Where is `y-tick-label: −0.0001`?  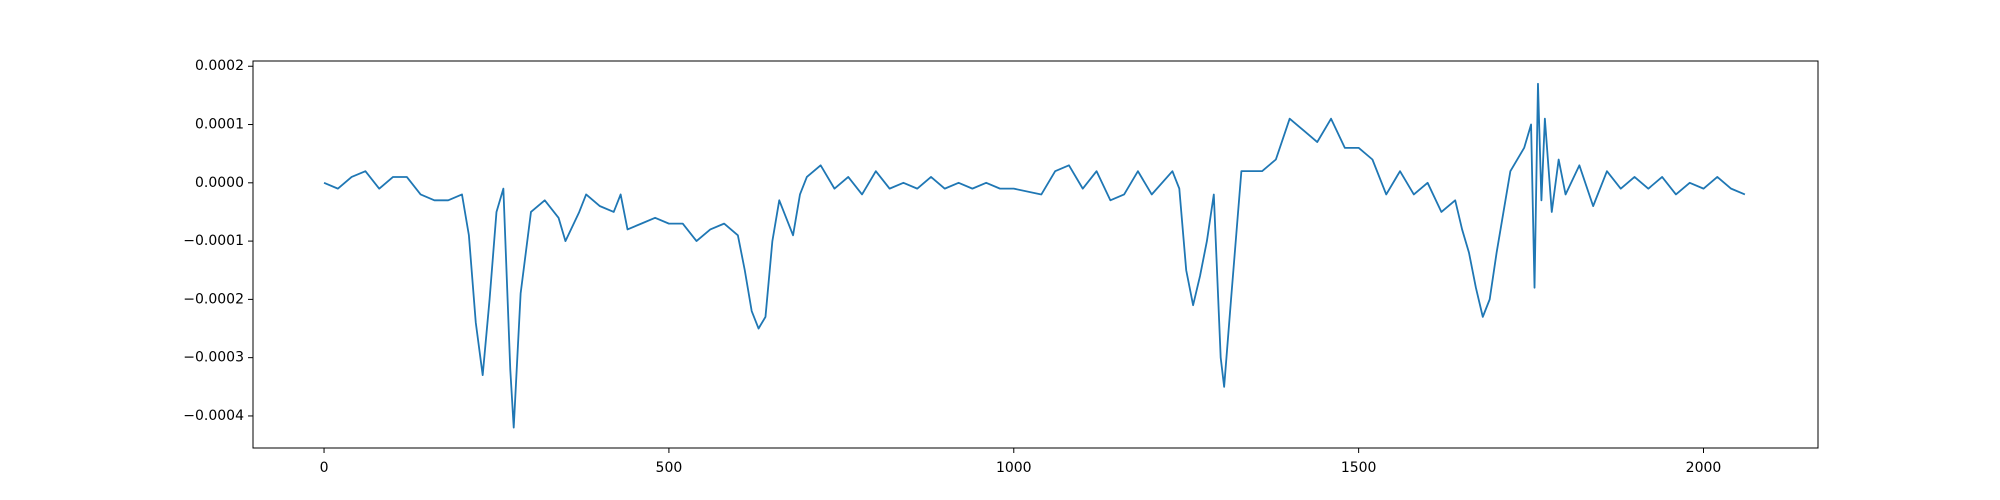
y-tick-label: −0.0001 is located at coordinates (213, 241).